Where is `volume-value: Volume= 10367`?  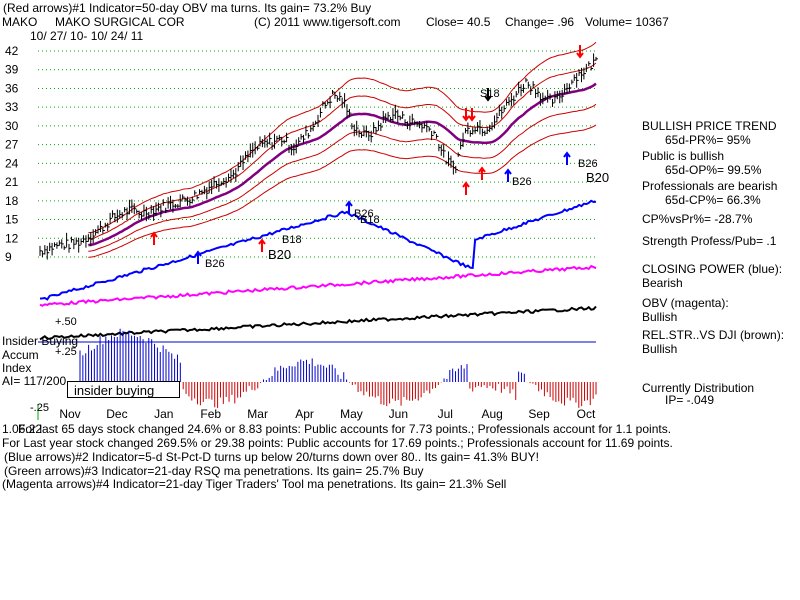 volume-value: Volume= 10367 is located at coordinates (627, 22).